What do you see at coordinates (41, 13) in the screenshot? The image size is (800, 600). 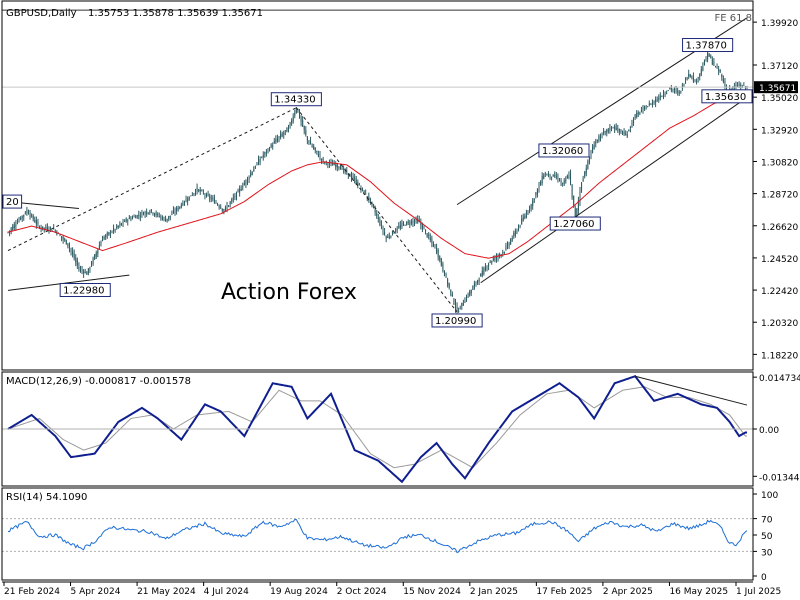 I see `chart-title: GBPUSD,Daily` at bounding box center [41, 13].